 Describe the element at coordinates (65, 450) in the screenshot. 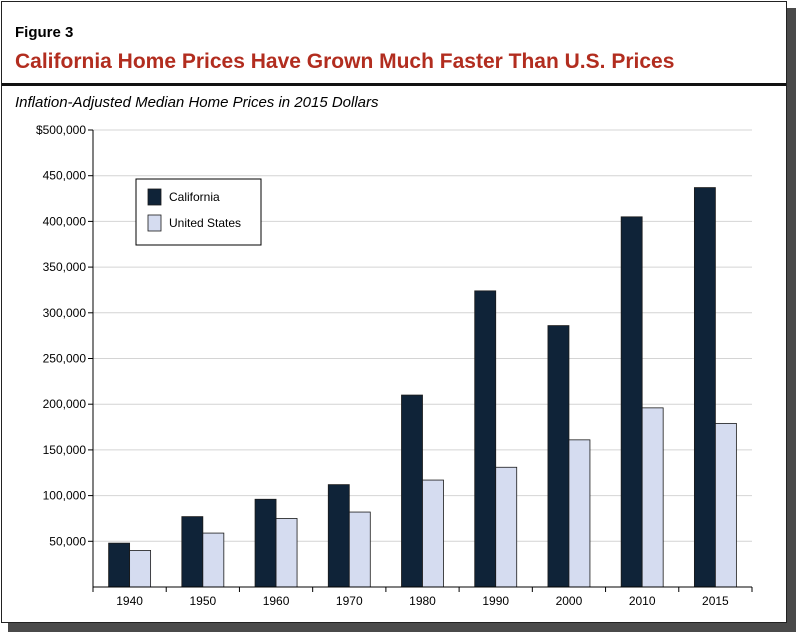

I see `y-tick-label: 150,000` at that location.